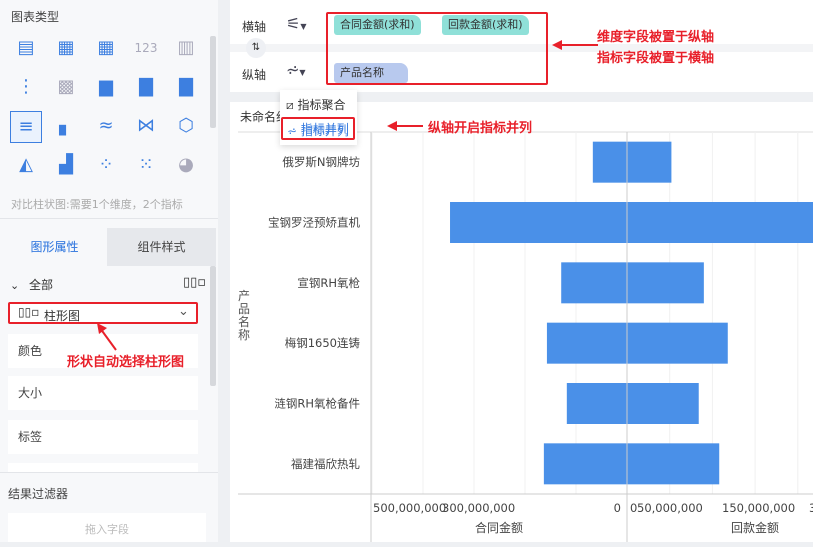 This screenshot has height=547, width=813. I want to click on axis-mode-menu: ⧄ 指标聚合 ⩫ 指标并列 ⩫ 指标并列, so click(318, 117).